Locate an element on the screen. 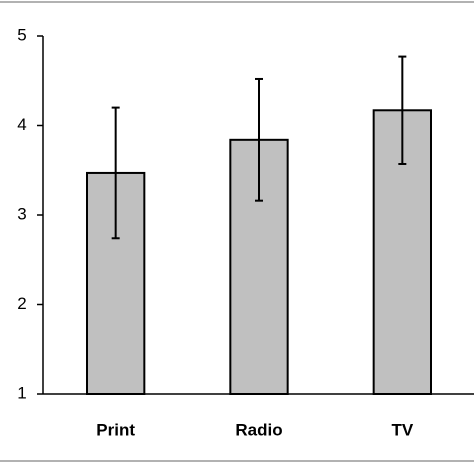  y-tick-label: 1 is located at coordinates (21, 392).